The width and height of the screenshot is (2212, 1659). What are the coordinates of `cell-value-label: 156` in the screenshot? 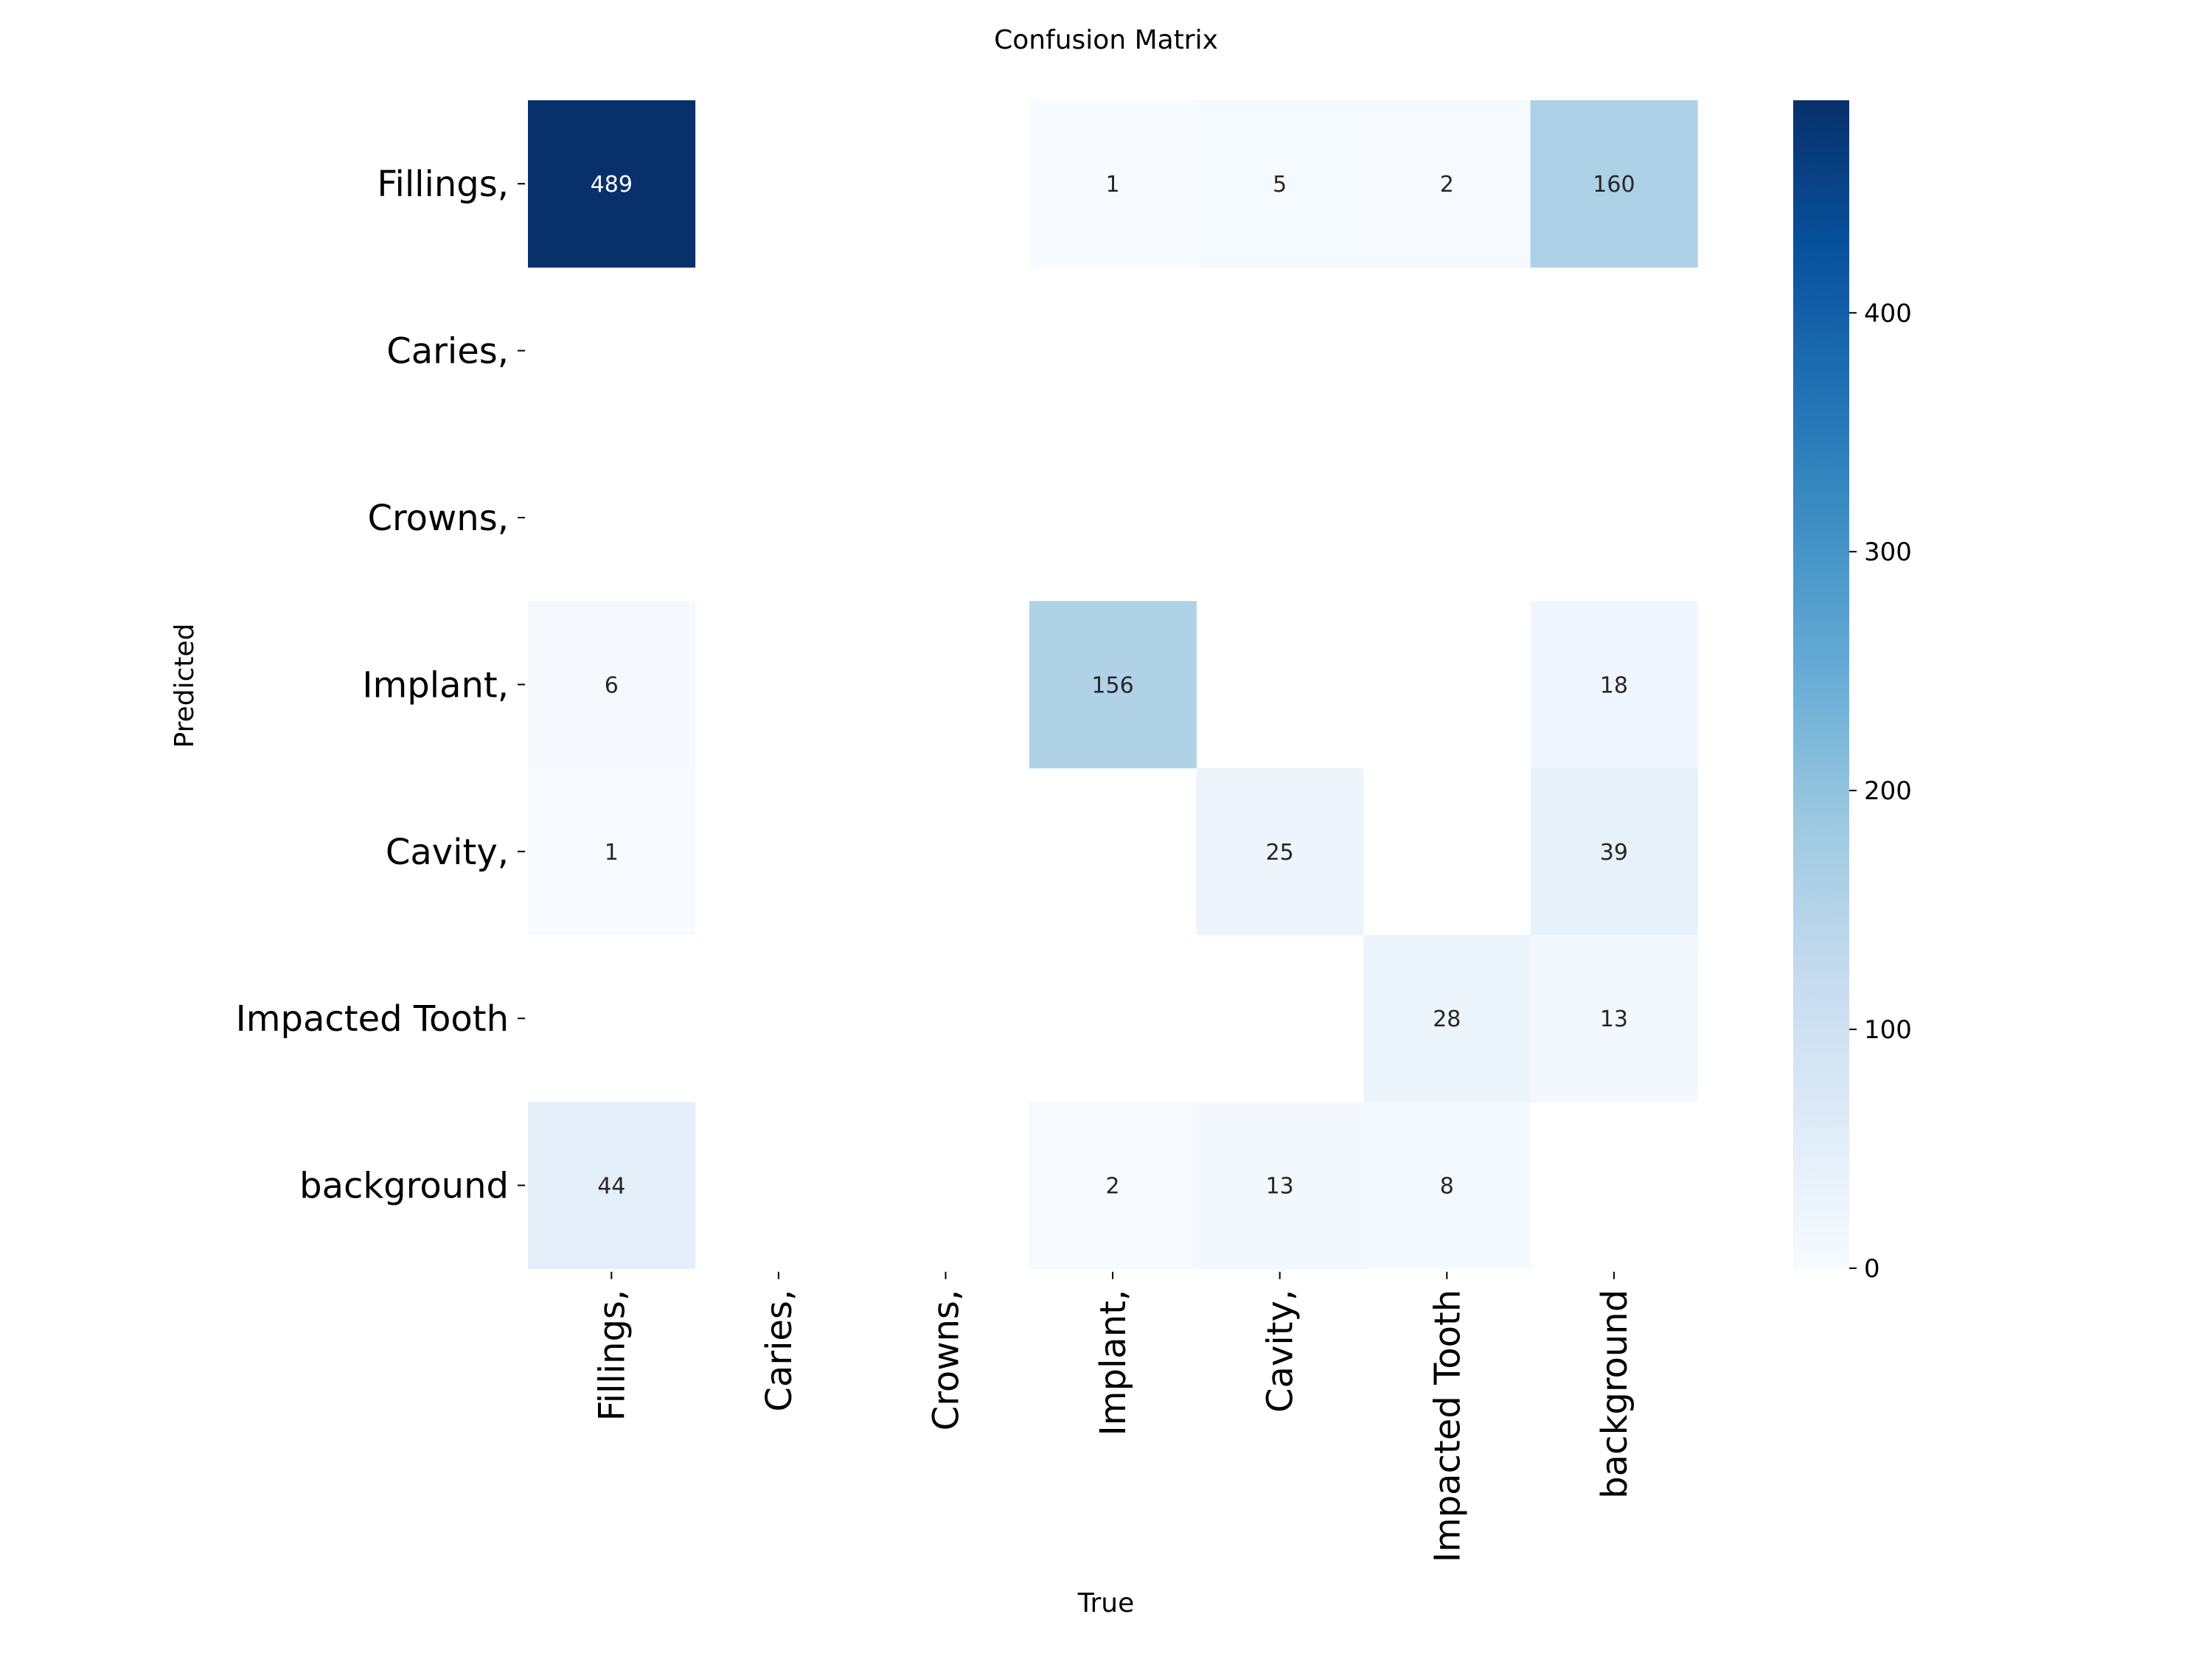 It's located at (1112, 685).